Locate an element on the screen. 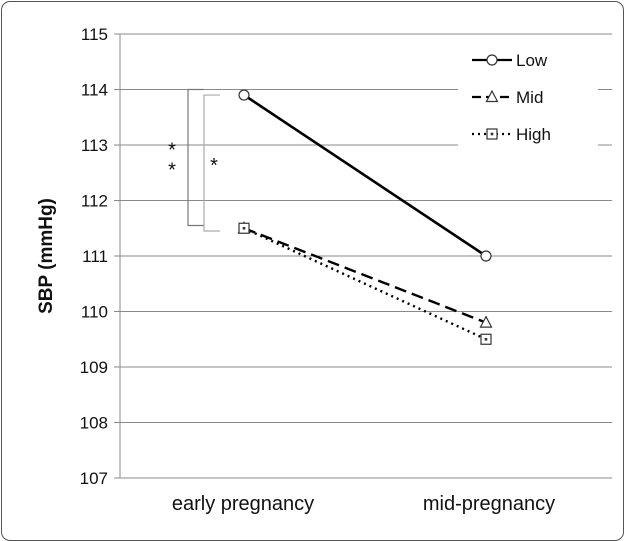 The height and width of the screenshot is (541, 627). y-axis-label: SBP (mmHg) is located at coordinates (46, 256).